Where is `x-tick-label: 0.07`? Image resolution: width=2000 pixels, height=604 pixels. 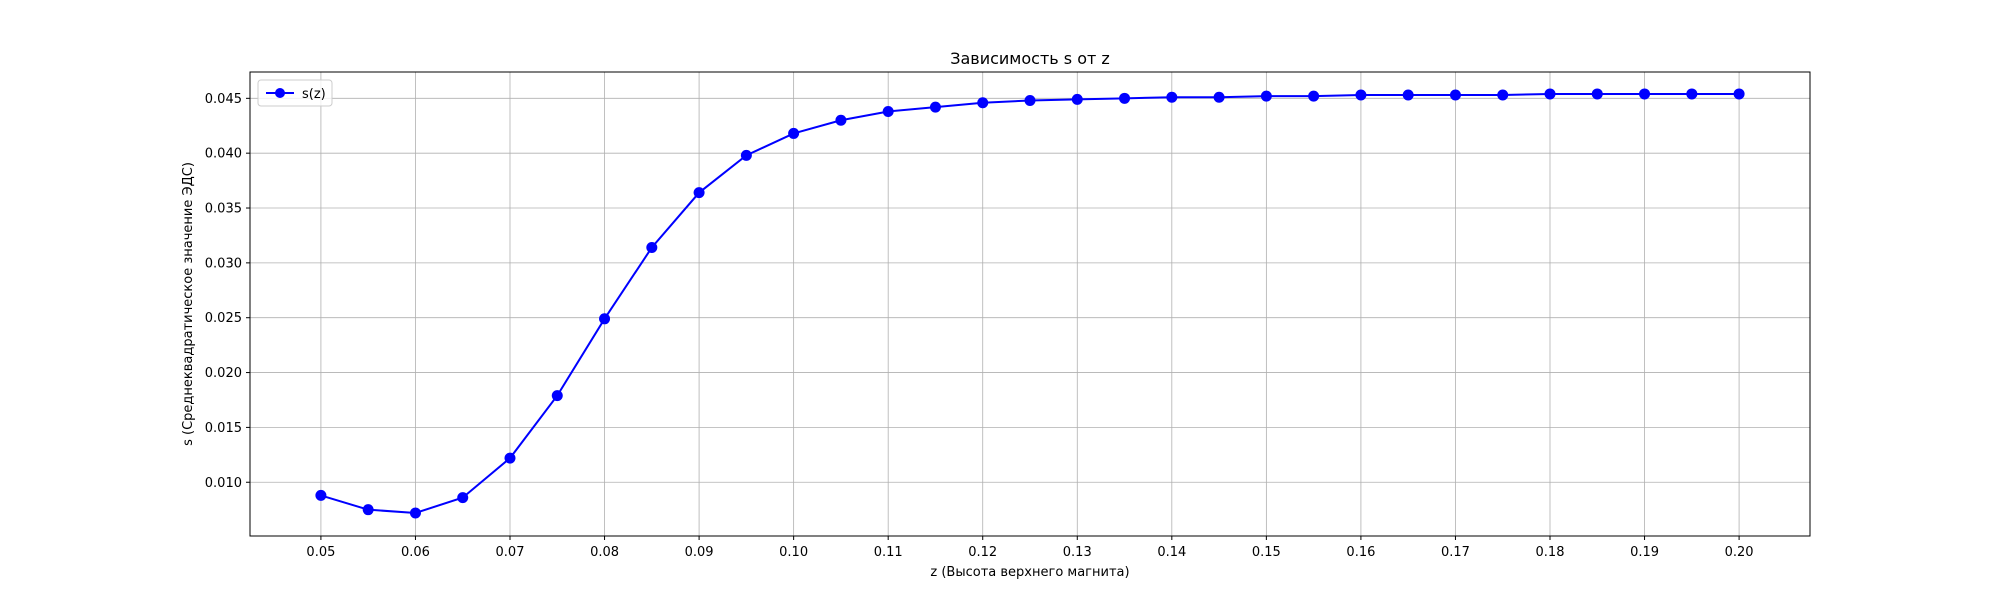 x-tick-label: 0.07 is located at coordinates (510, 552).